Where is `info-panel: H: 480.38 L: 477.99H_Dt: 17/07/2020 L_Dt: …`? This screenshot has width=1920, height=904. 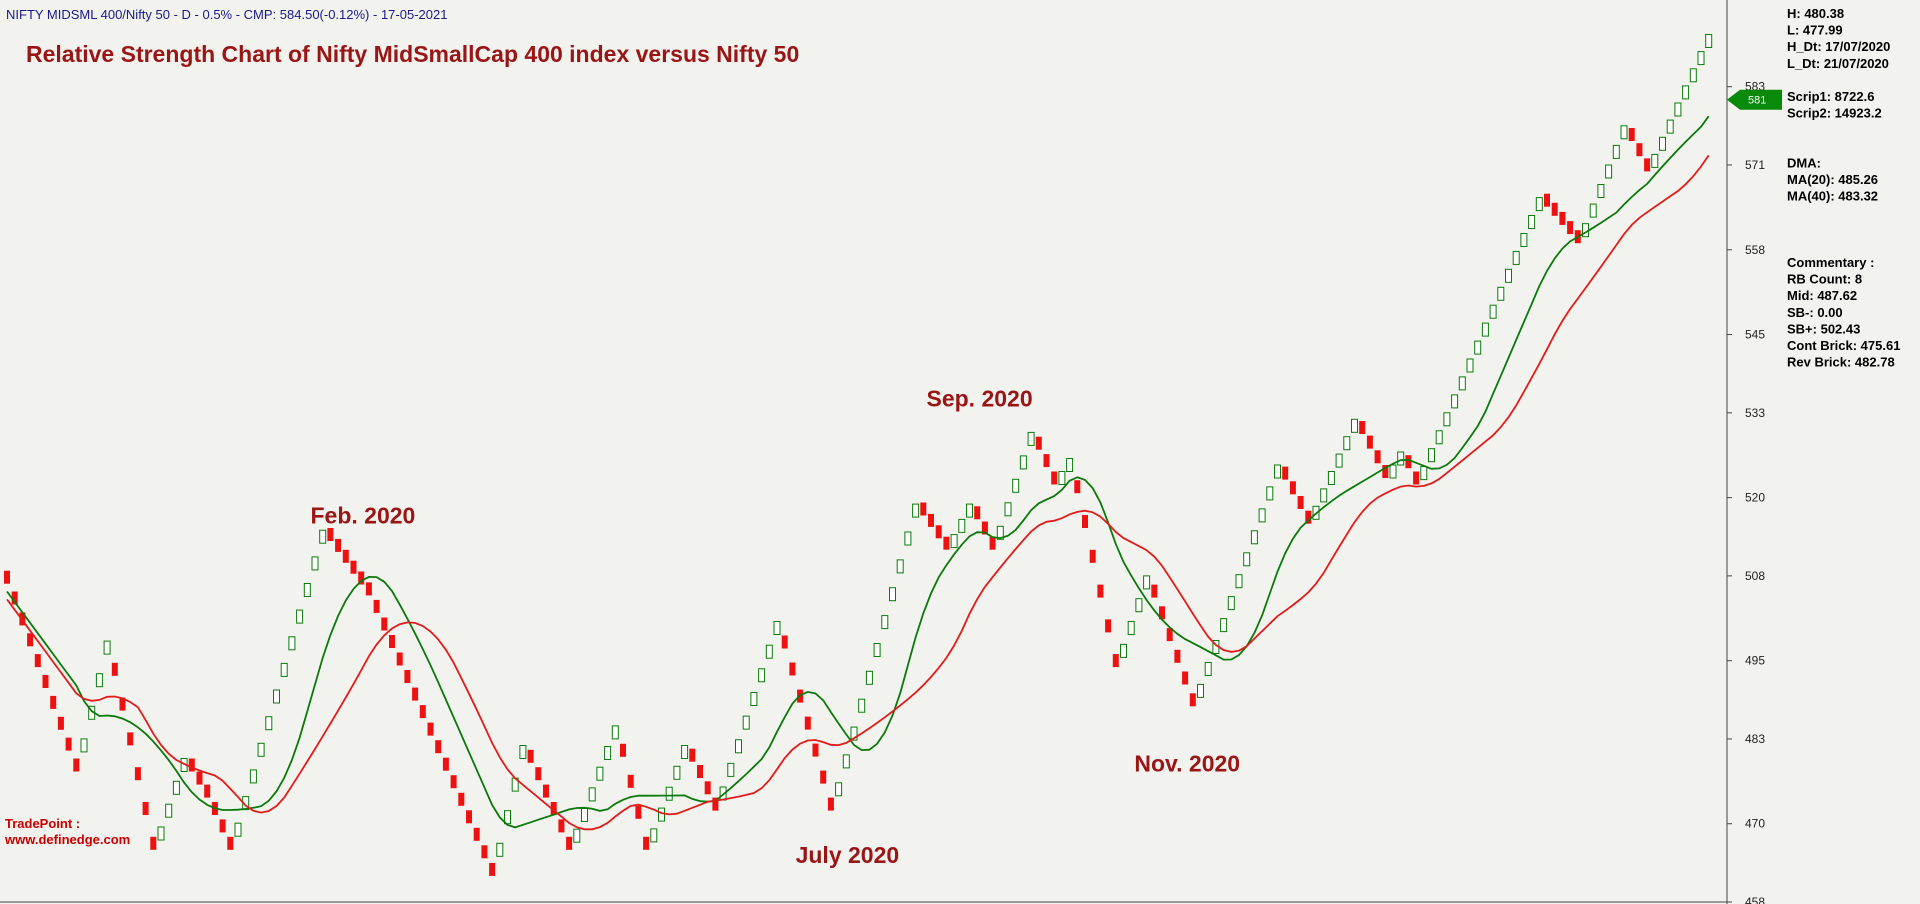 info-panel: H: 480.38 L: 477.99H_Dt: 17/07/2020 L_Dt: … is located at coordinates (1843, 188).